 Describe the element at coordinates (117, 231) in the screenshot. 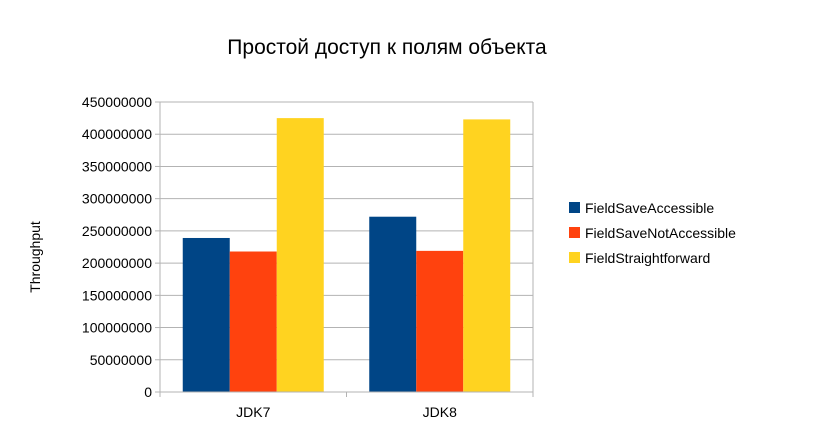

I see `y-tick-label: 250000000` at that location.